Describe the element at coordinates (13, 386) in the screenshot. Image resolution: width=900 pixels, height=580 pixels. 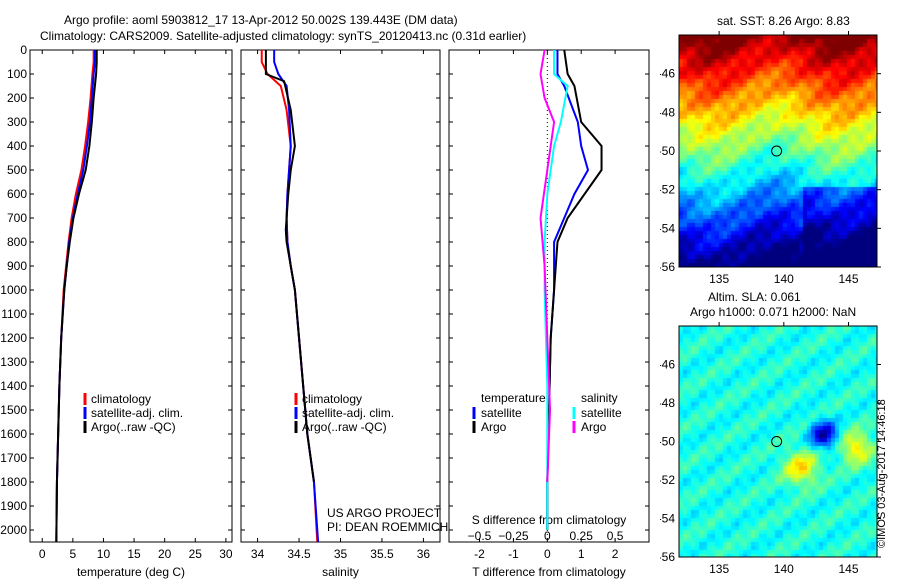
I see `y-tick-label: 1400` at that location.